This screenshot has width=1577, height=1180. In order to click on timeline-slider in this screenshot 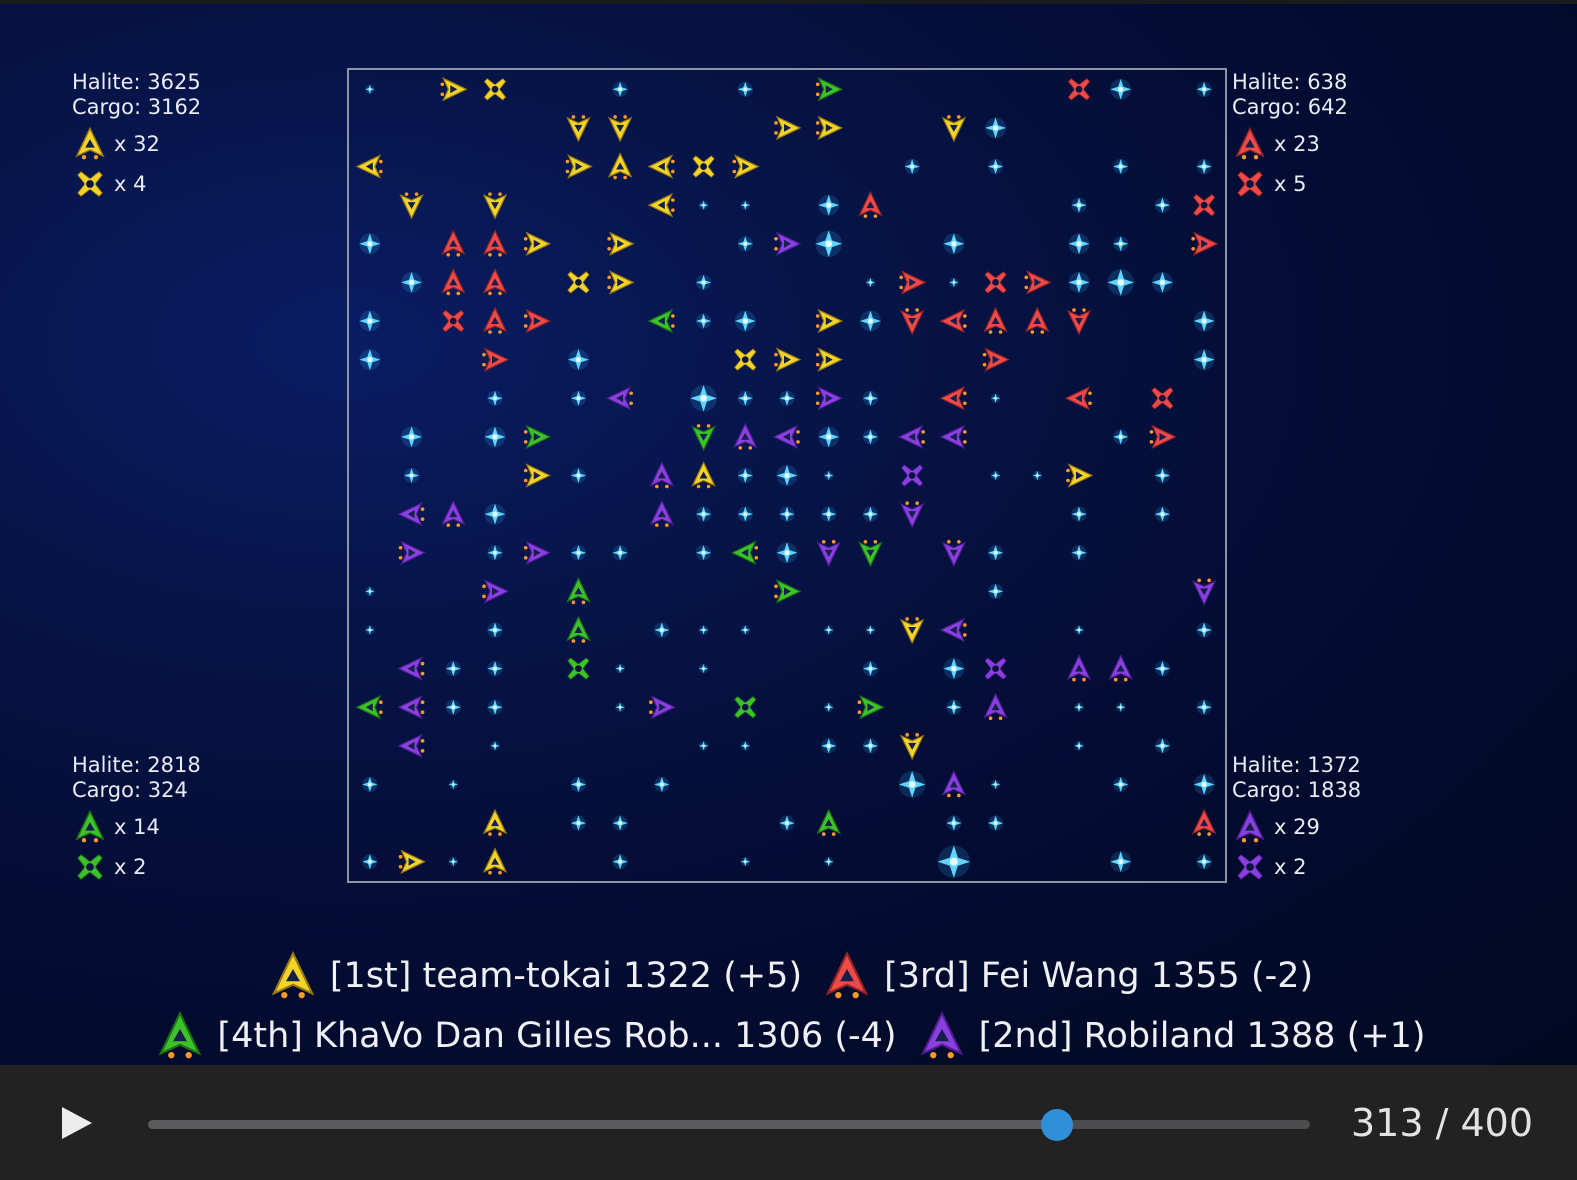, I will do `click(729, 1125)`.